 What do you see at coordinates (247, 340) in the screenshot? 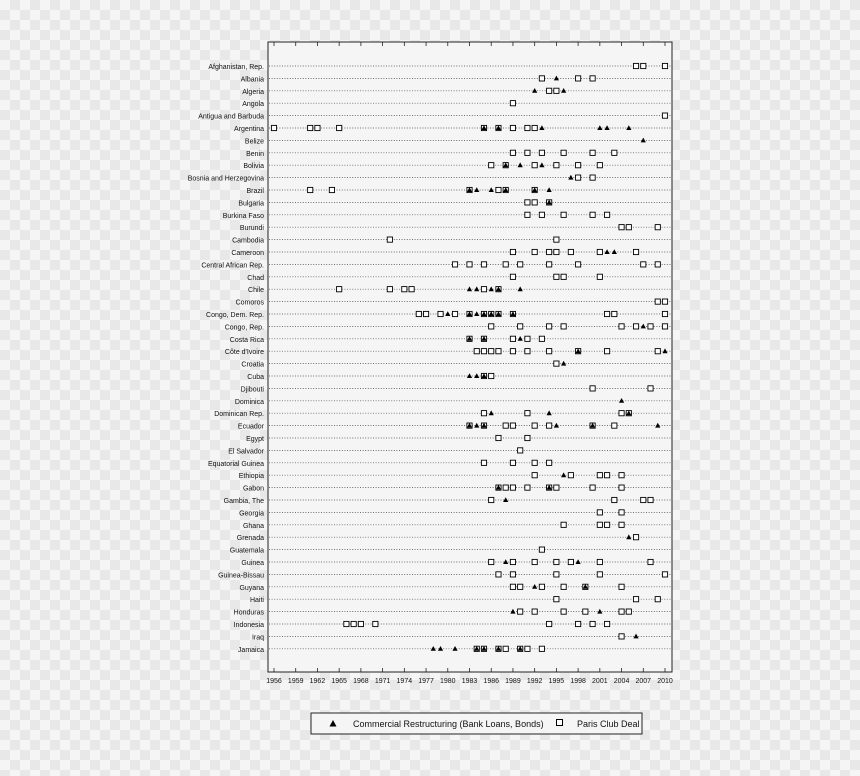
I see `country-label: Costa Rica` at bounding box center [247, 340].